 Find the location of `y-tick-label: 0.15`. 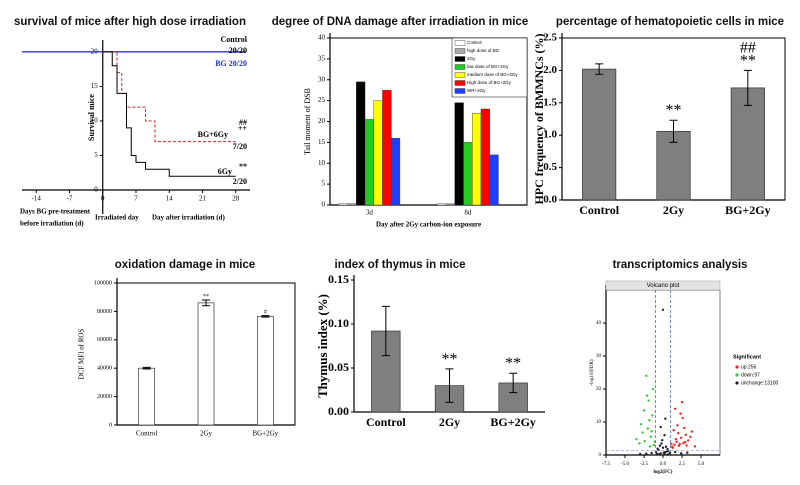

y-tick-label: 0.15 is located at coordinates (338, 279).